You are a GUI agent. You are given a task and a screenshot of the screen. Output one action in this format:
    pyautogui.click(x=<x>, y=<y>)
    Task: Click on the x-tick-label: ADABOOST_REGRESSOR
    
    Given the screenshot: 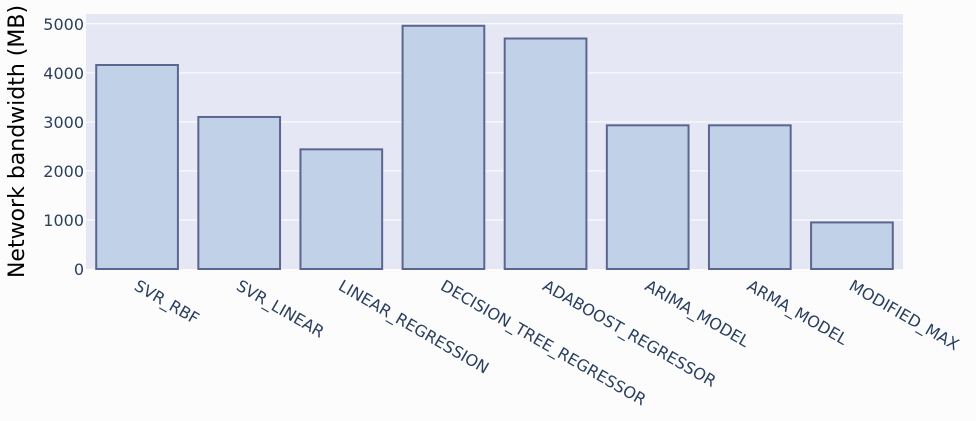 What is the action you would take?
    pyautogui.click(x=629, y=334)
    